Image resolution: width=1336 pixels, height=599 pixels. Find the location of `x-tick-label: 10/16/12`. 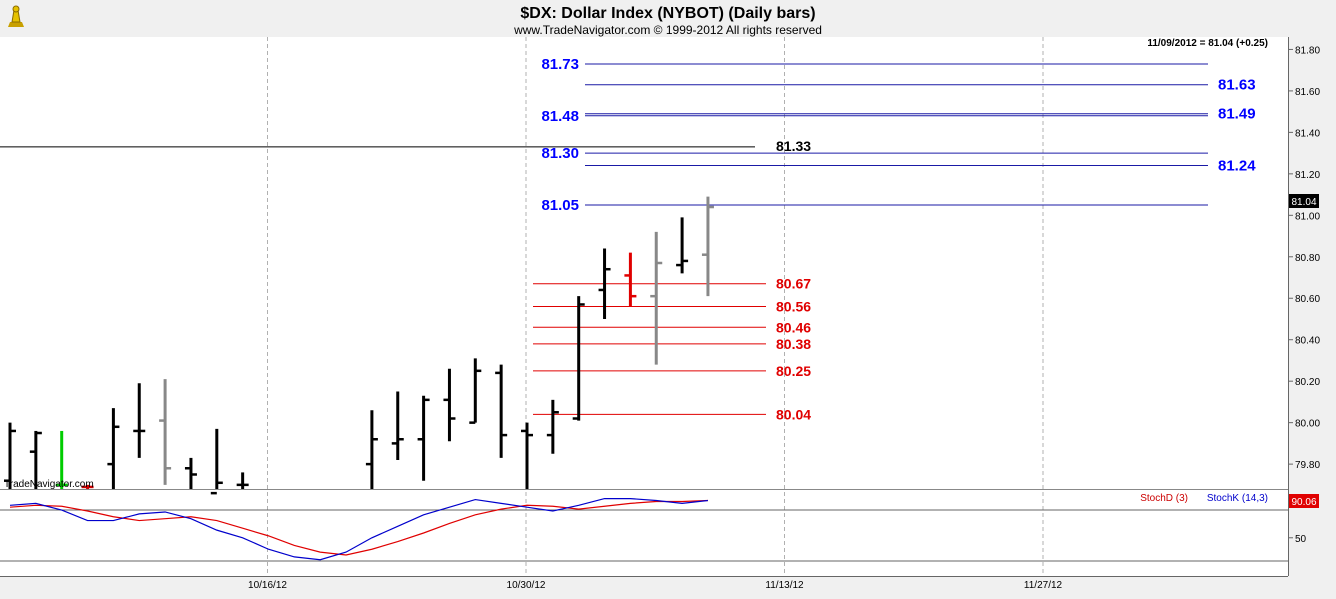

x-tick-label: 10/16/12 is located at coordinates (267, 585).